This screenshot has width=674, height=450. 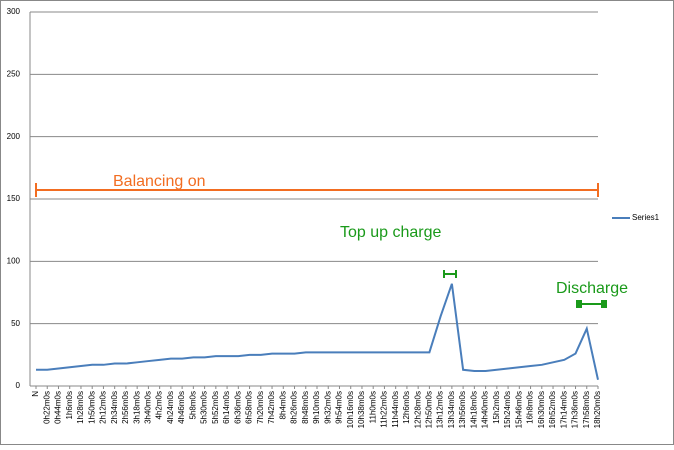 What do you see at coordinates (646, 217) in the screenshot?
I see `legend-label: Series1` at bounding box center [646, 217].